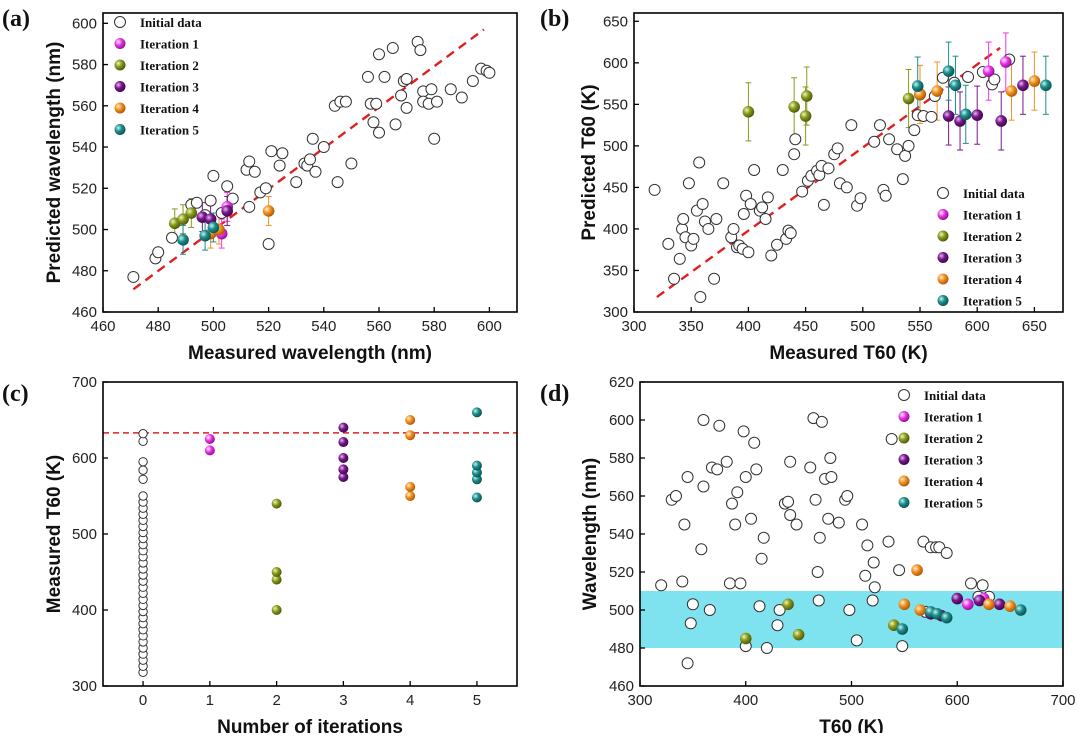 The height and width of the screenshot is (738, 1080). Describe the element at coordinates (589, 162) in the screenshot. I see `y-axis-label: Predicted T60 (K)` at that location.